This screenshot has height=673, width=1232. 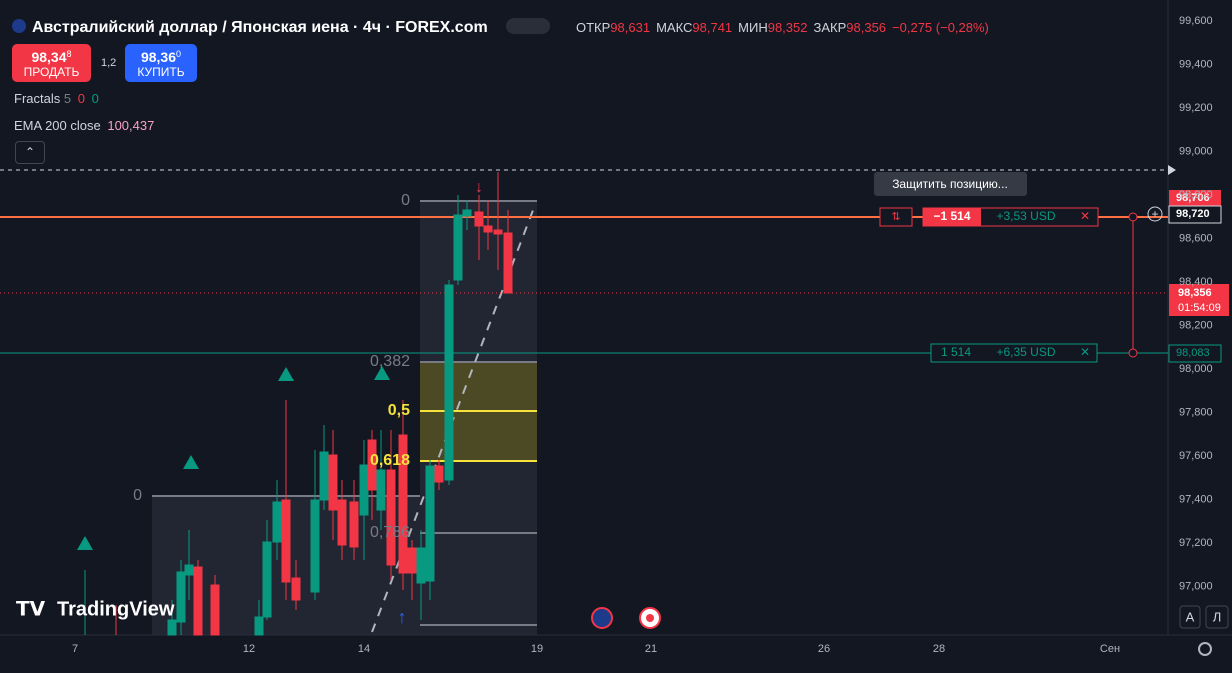 I want to click on ohlc-change: −0,275 (−0,28%), so click(x=940, y=27).